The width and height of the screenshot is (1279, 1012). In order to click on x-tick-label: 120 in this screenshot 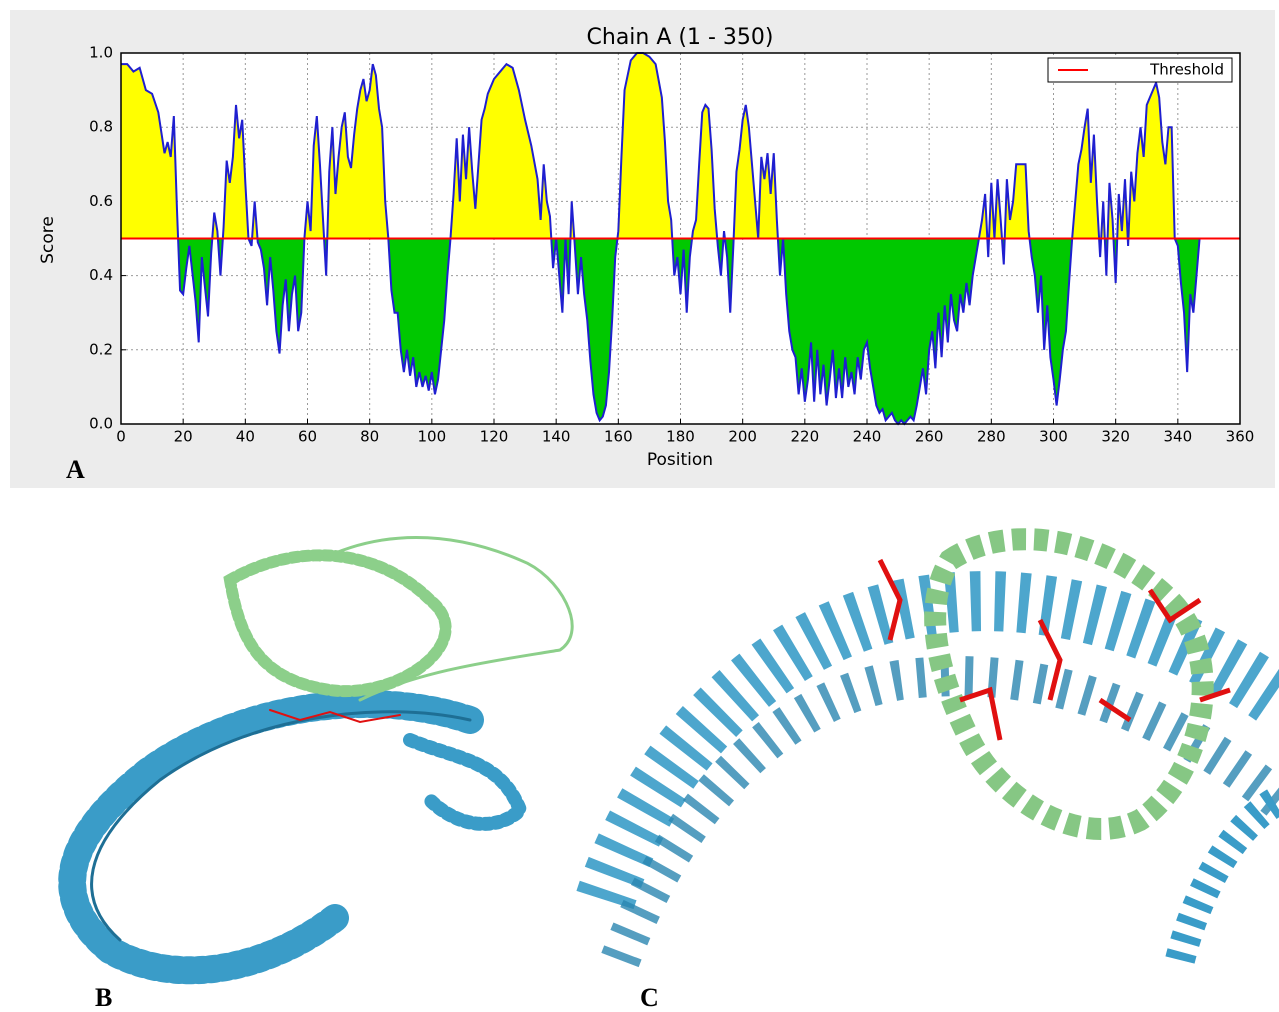, I will do `click(494, 437)`.